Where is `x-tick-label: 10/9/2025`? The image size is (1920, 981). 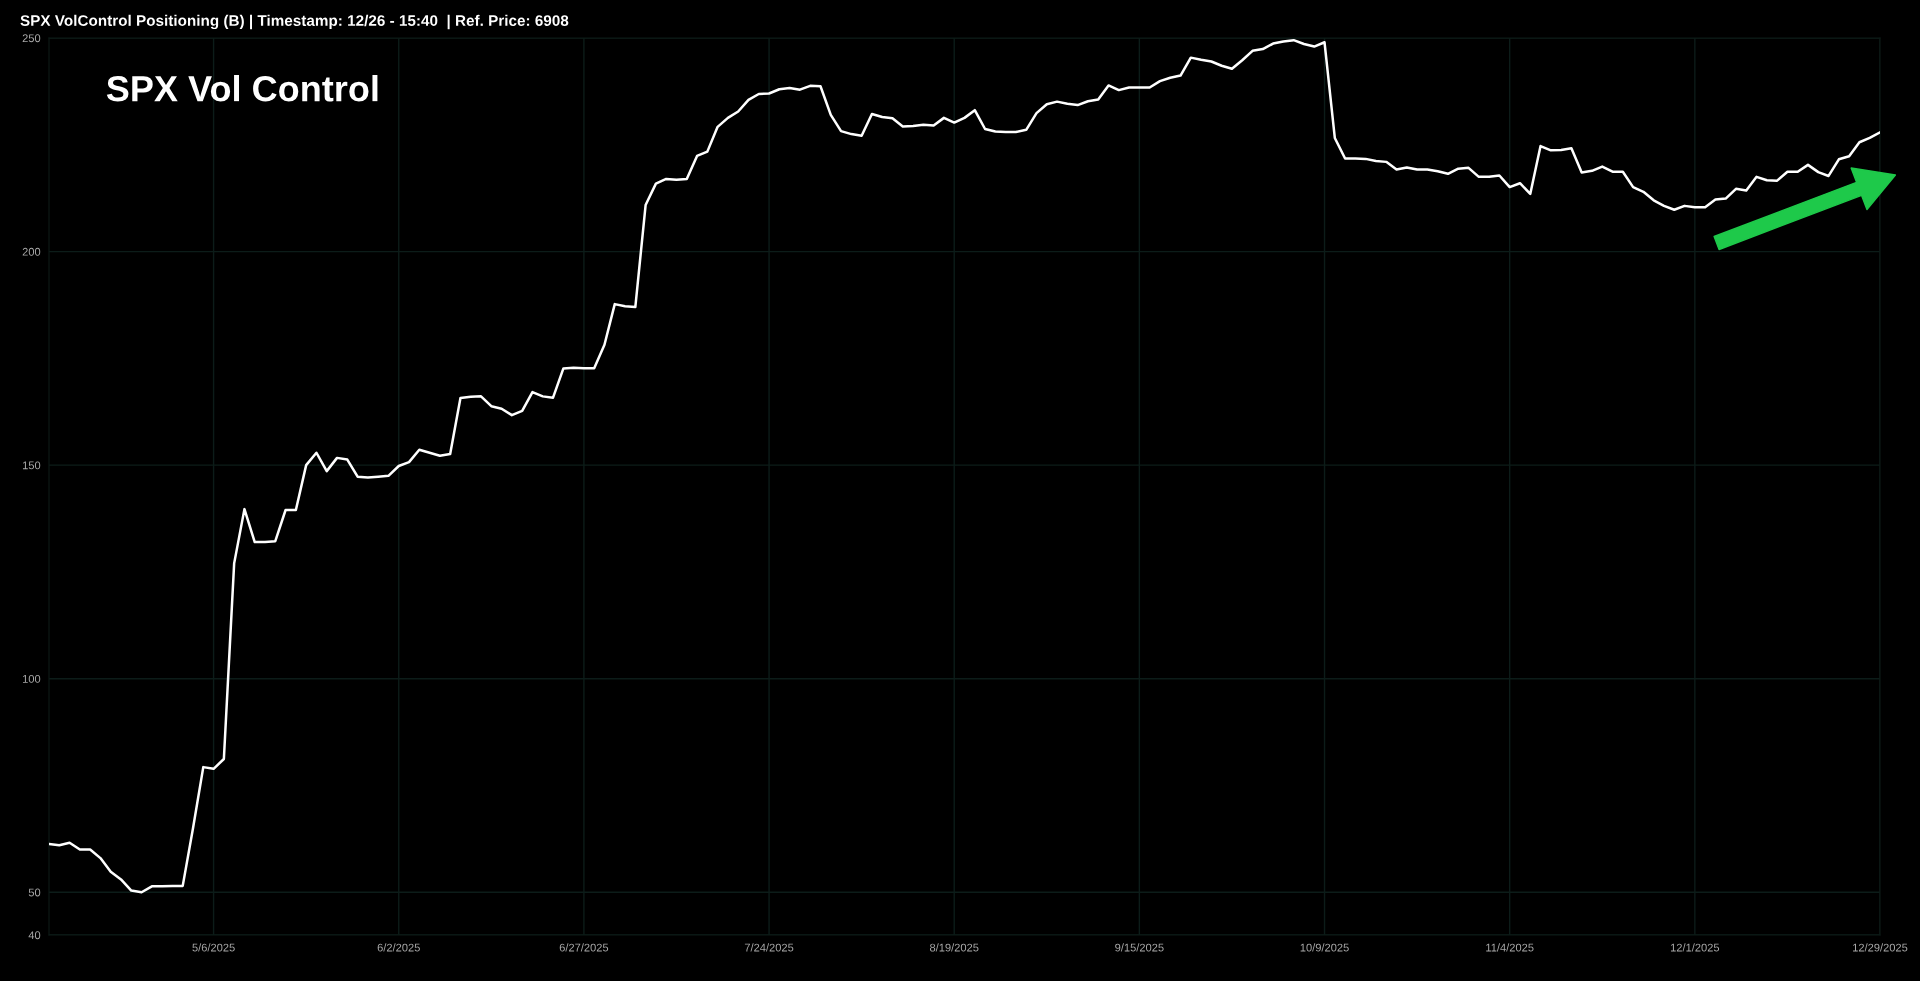
x-tick-label: 10/9/2025 is located at coordinates (1324, 947).